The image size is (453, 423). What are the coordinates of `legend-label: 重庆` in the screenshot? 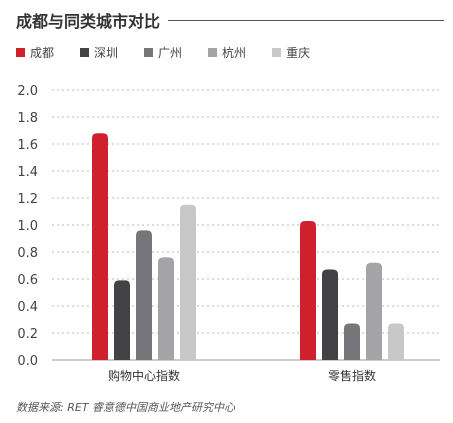 It's located at (298, 52).